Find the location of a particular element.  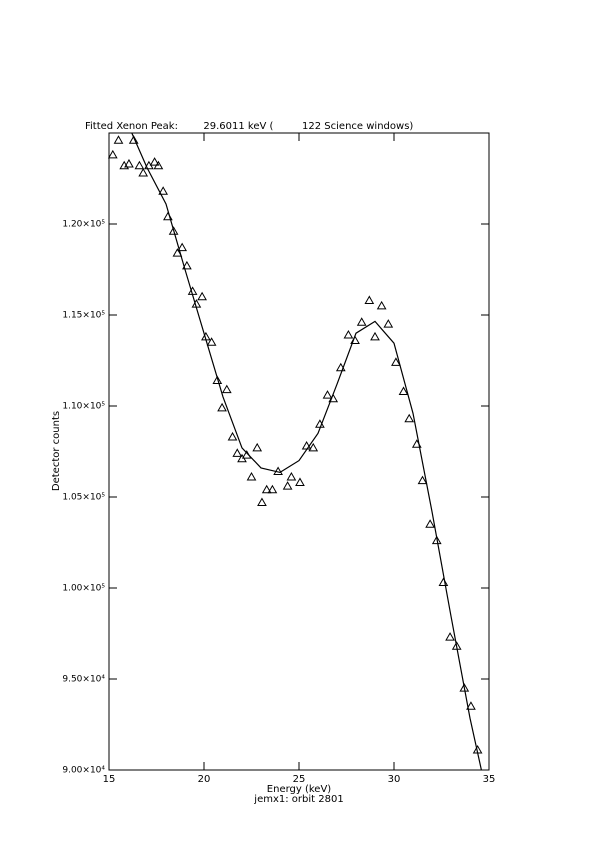

y-tick-label: 9.50×10⁴ is located at coordinates (83, 680).